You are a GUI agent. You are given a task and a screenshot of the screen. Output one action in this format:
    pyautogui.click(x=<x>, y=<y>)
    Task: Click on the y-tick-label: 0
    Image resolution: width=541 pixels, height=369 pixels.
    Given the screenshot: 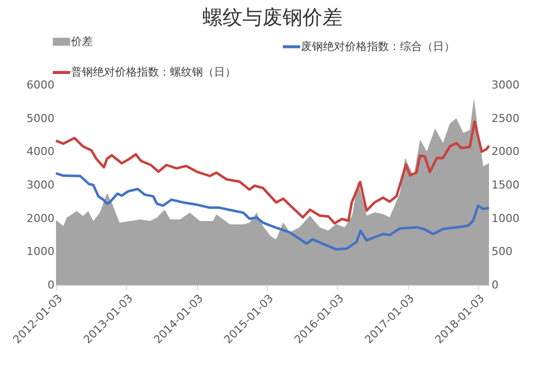 What is the action you would take?
    pyautogui.click(x=51, y=285)
    